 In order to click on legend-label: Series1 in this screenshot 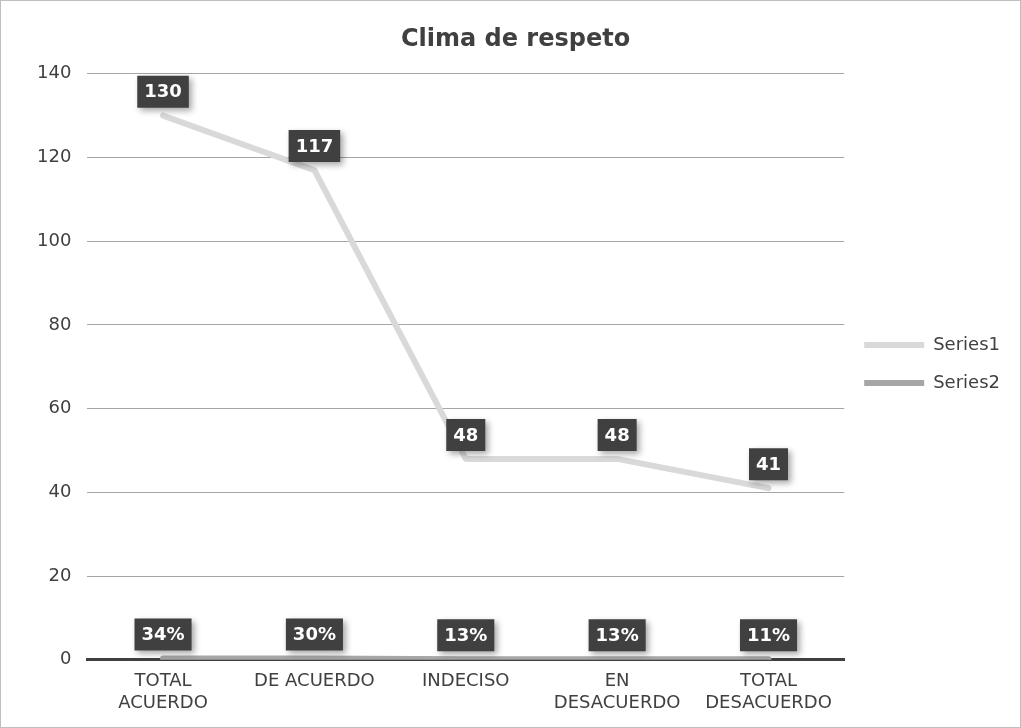, I will do `click(967, 343)`.